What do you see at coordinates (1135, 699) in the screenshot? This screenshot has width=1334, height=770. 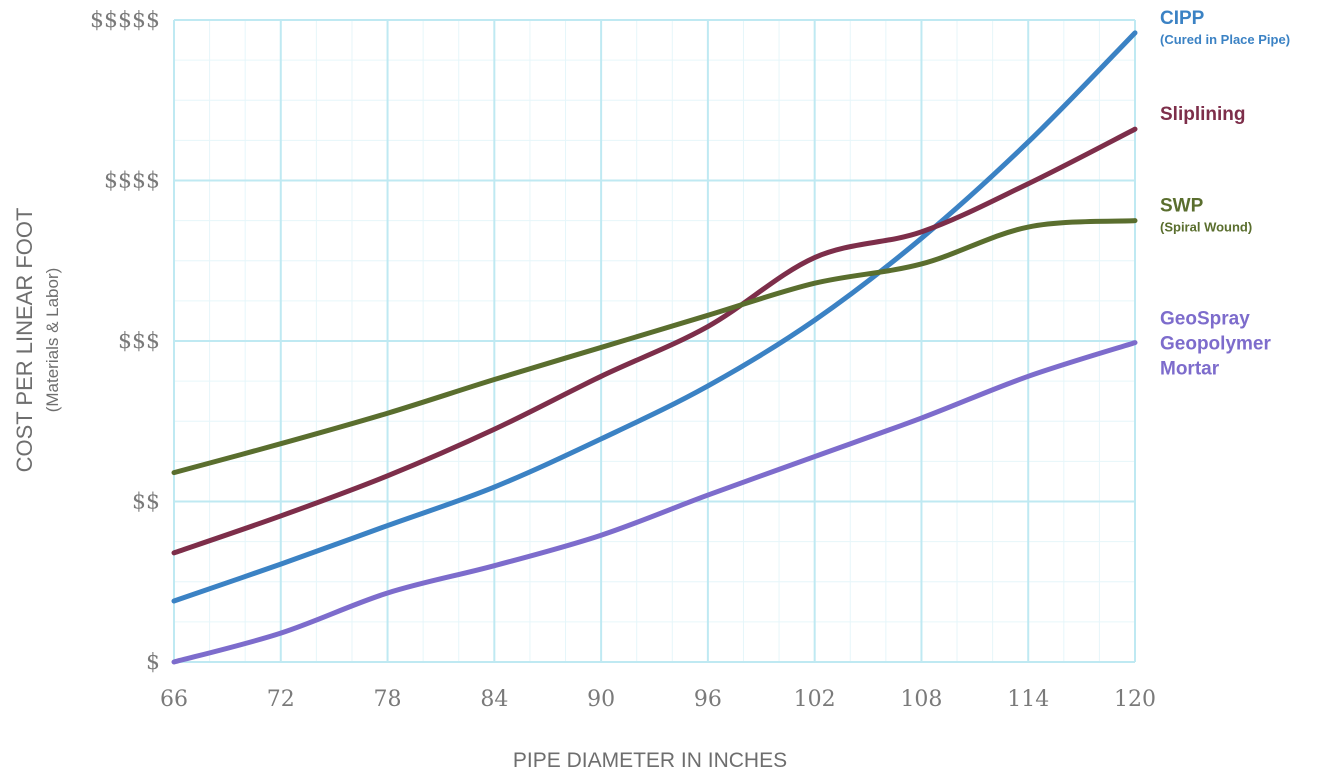 I see `x-tick-label: 120` at bounding box center [1135, 699].